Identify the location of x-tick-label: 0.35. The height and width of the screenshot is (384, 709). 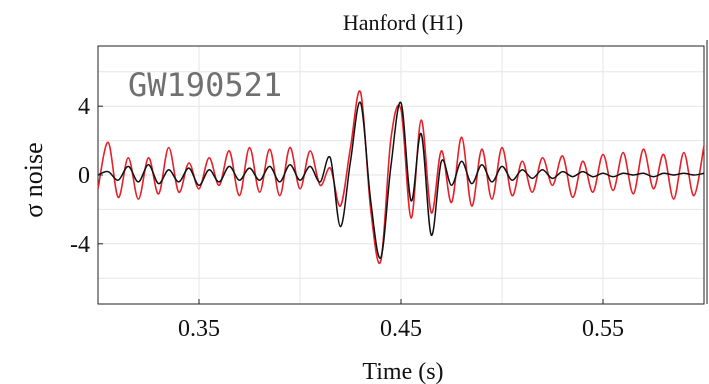
(199, 329).